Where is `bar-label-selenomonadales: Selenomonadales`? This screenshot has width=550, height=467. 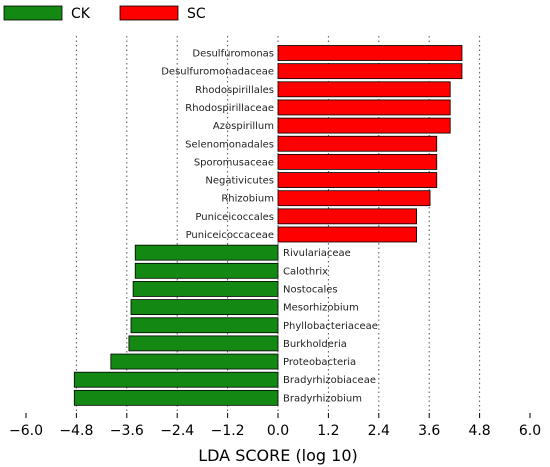
bar-label-selenomonadales: Selenomonadales is located at coordinates (229, 144).